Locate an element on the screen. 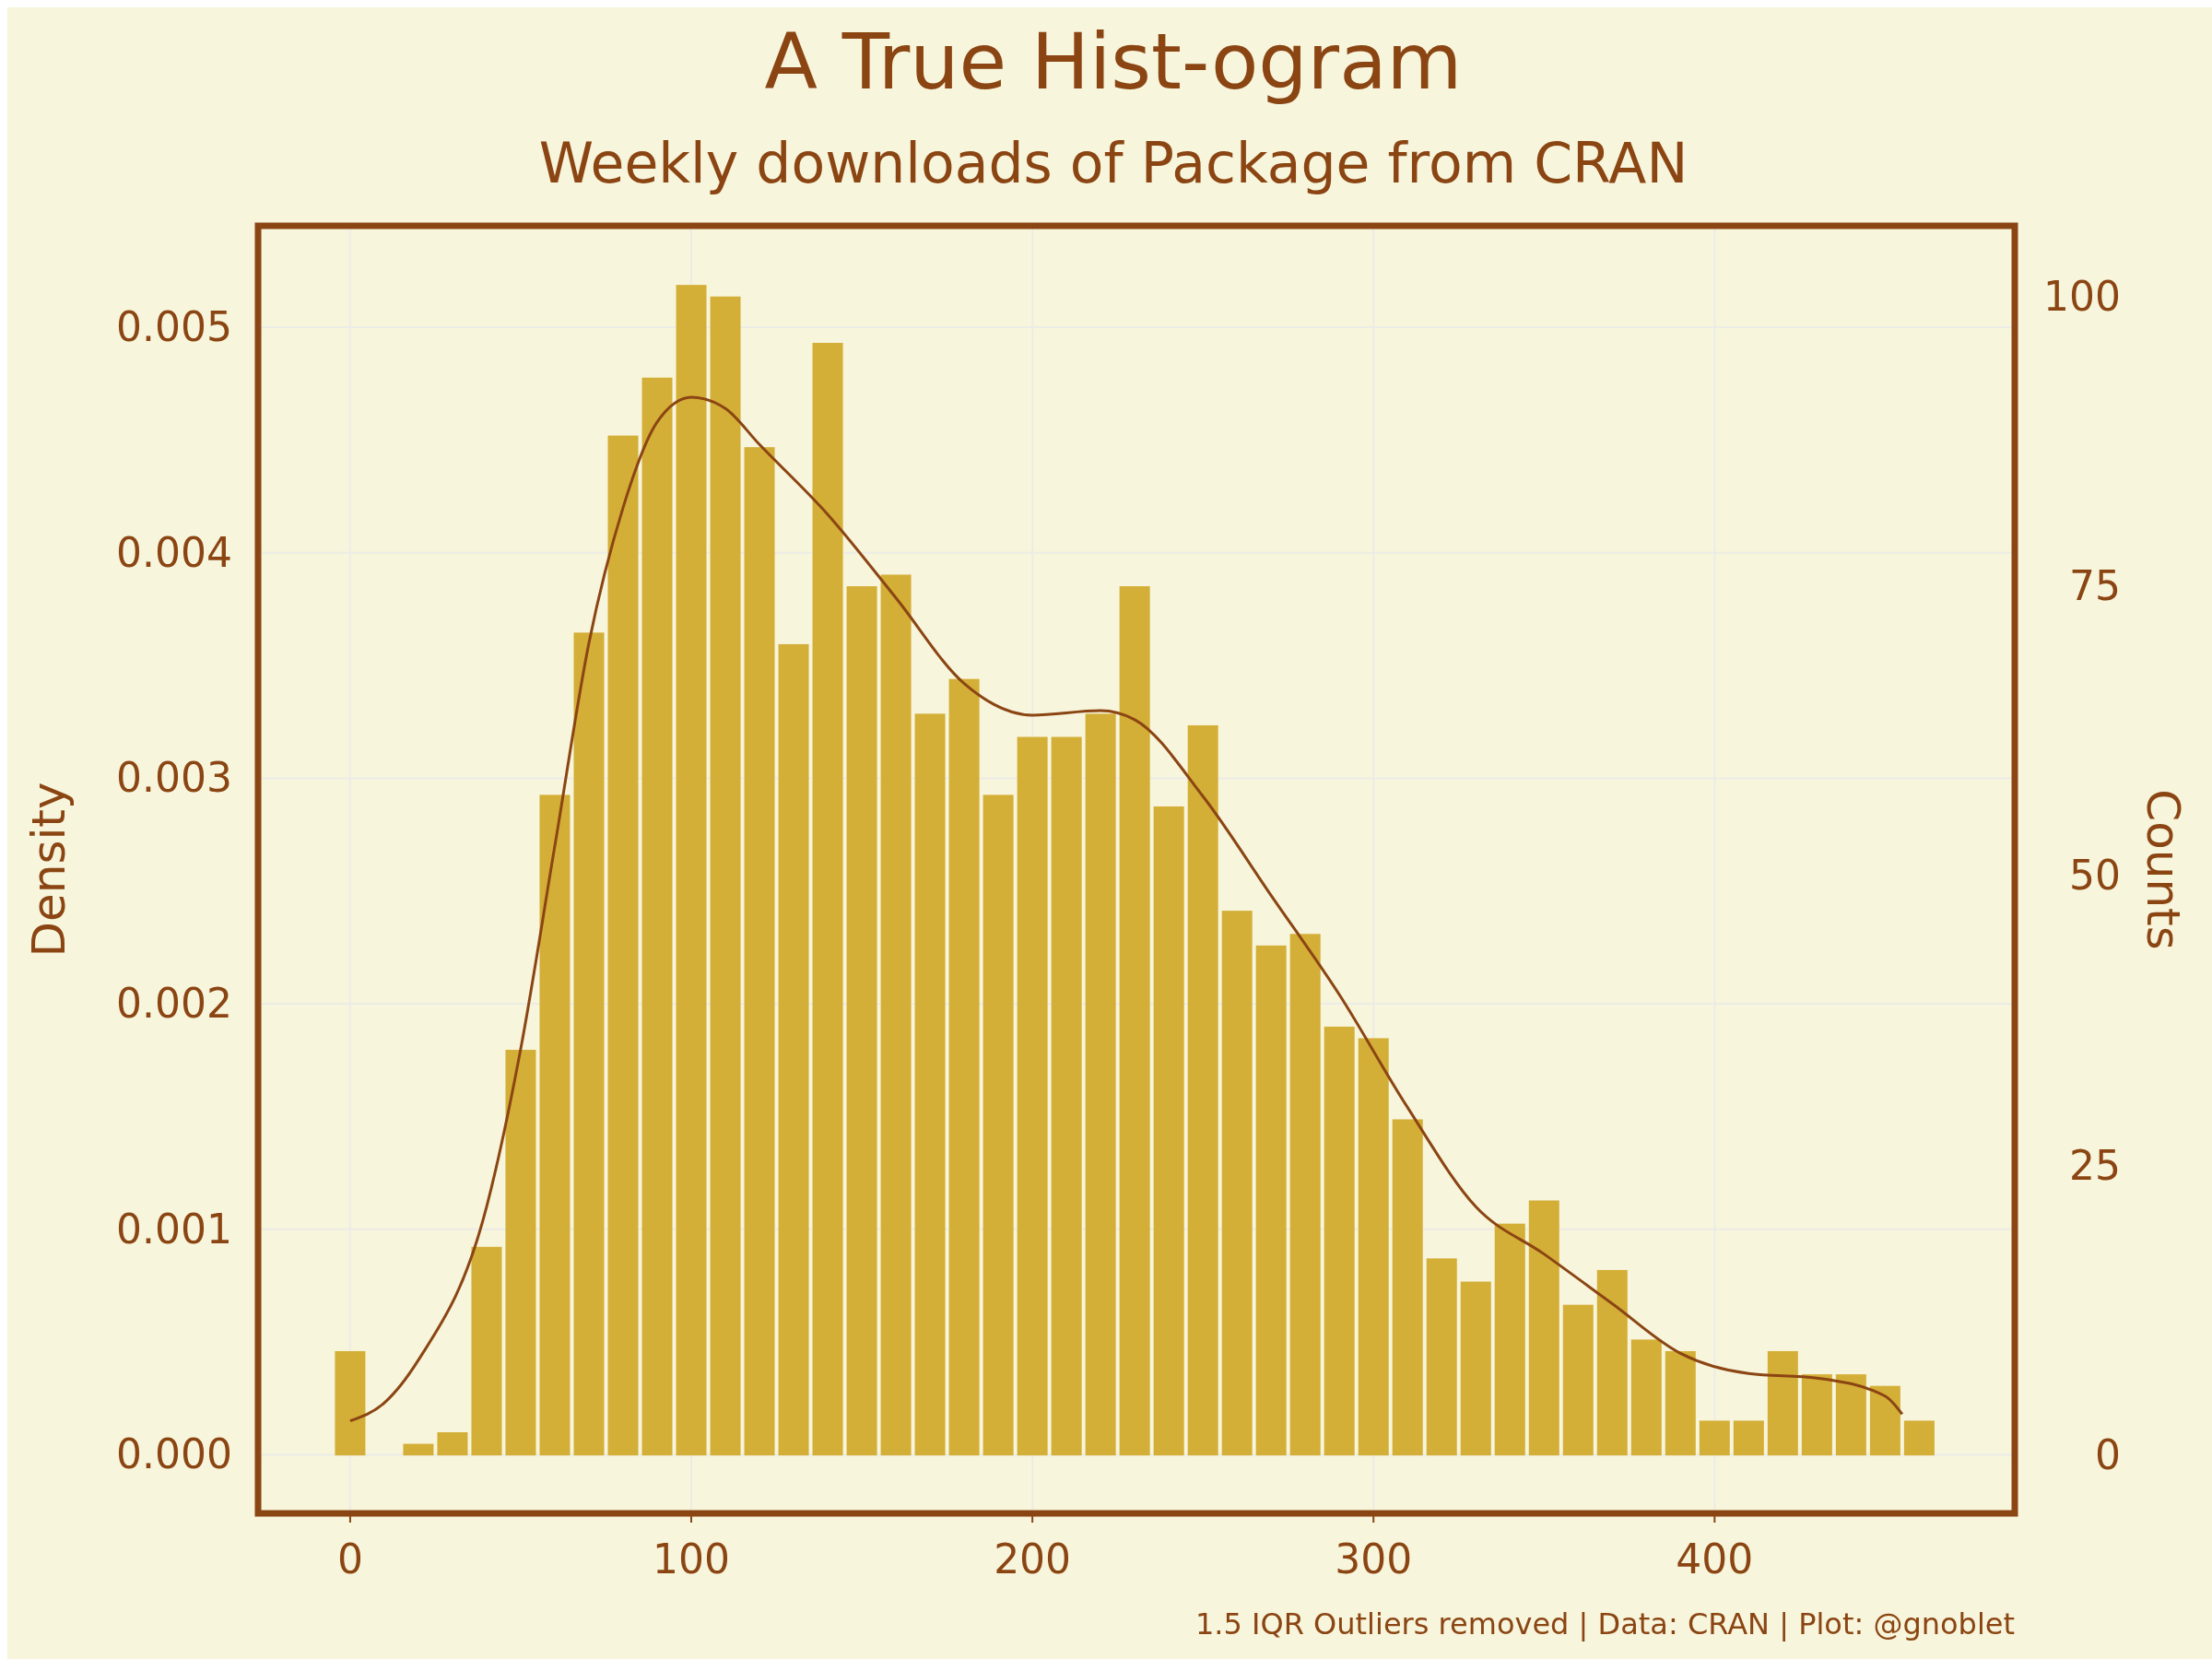 The image size is (2212, 1659). y-tick-label: 0.005 is located at coordinates (174, 327).